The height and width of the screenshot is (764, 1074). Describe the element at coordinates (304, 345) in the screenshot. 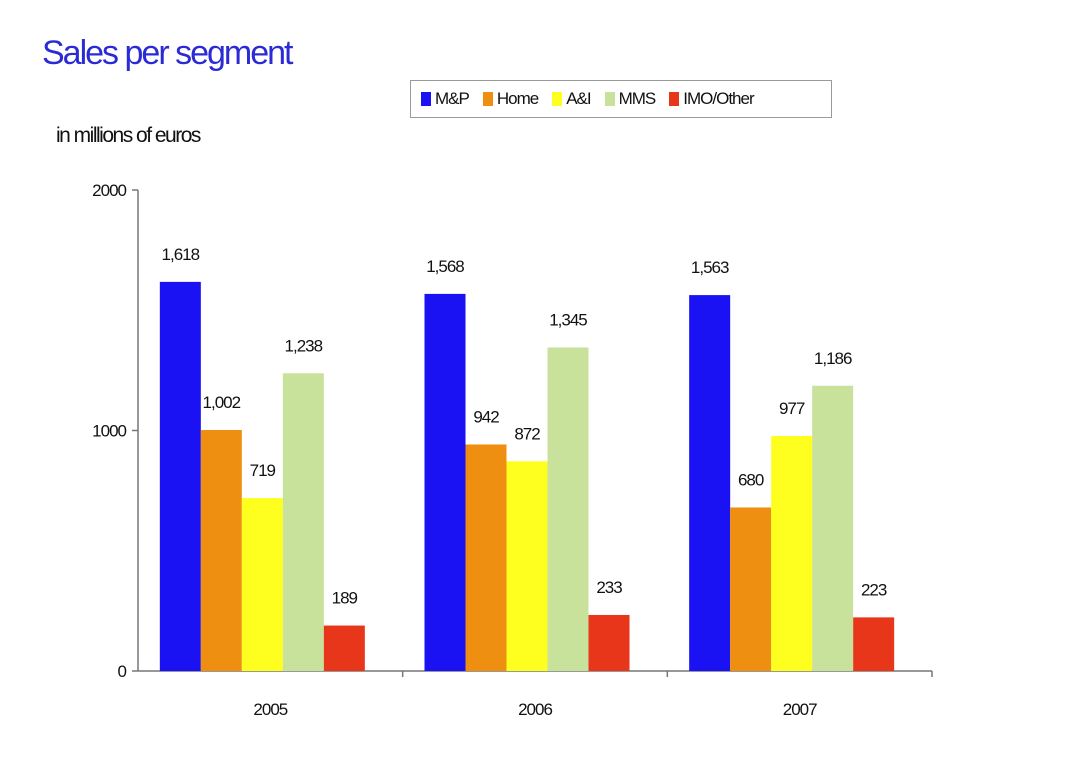

I see `bar-value-label: 1,238` at that location.